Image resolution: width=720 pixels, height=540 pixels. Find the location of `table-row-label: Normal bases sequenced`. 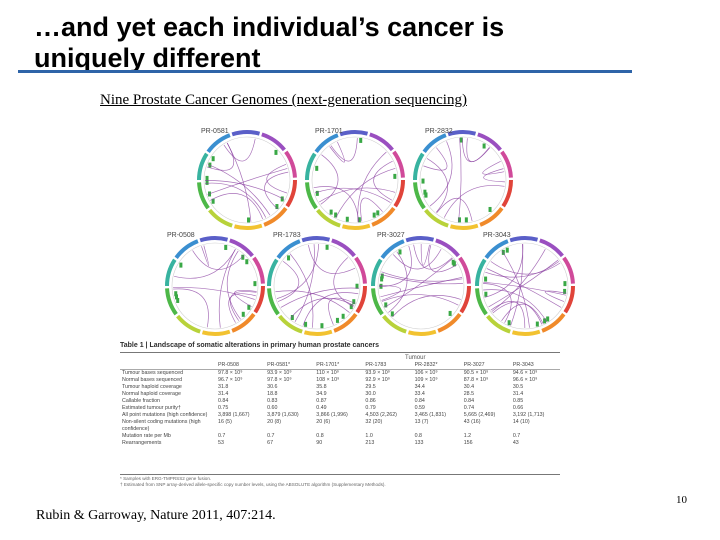

table-row-label: Normal bases sequenced is located at coordinates (152, 380).